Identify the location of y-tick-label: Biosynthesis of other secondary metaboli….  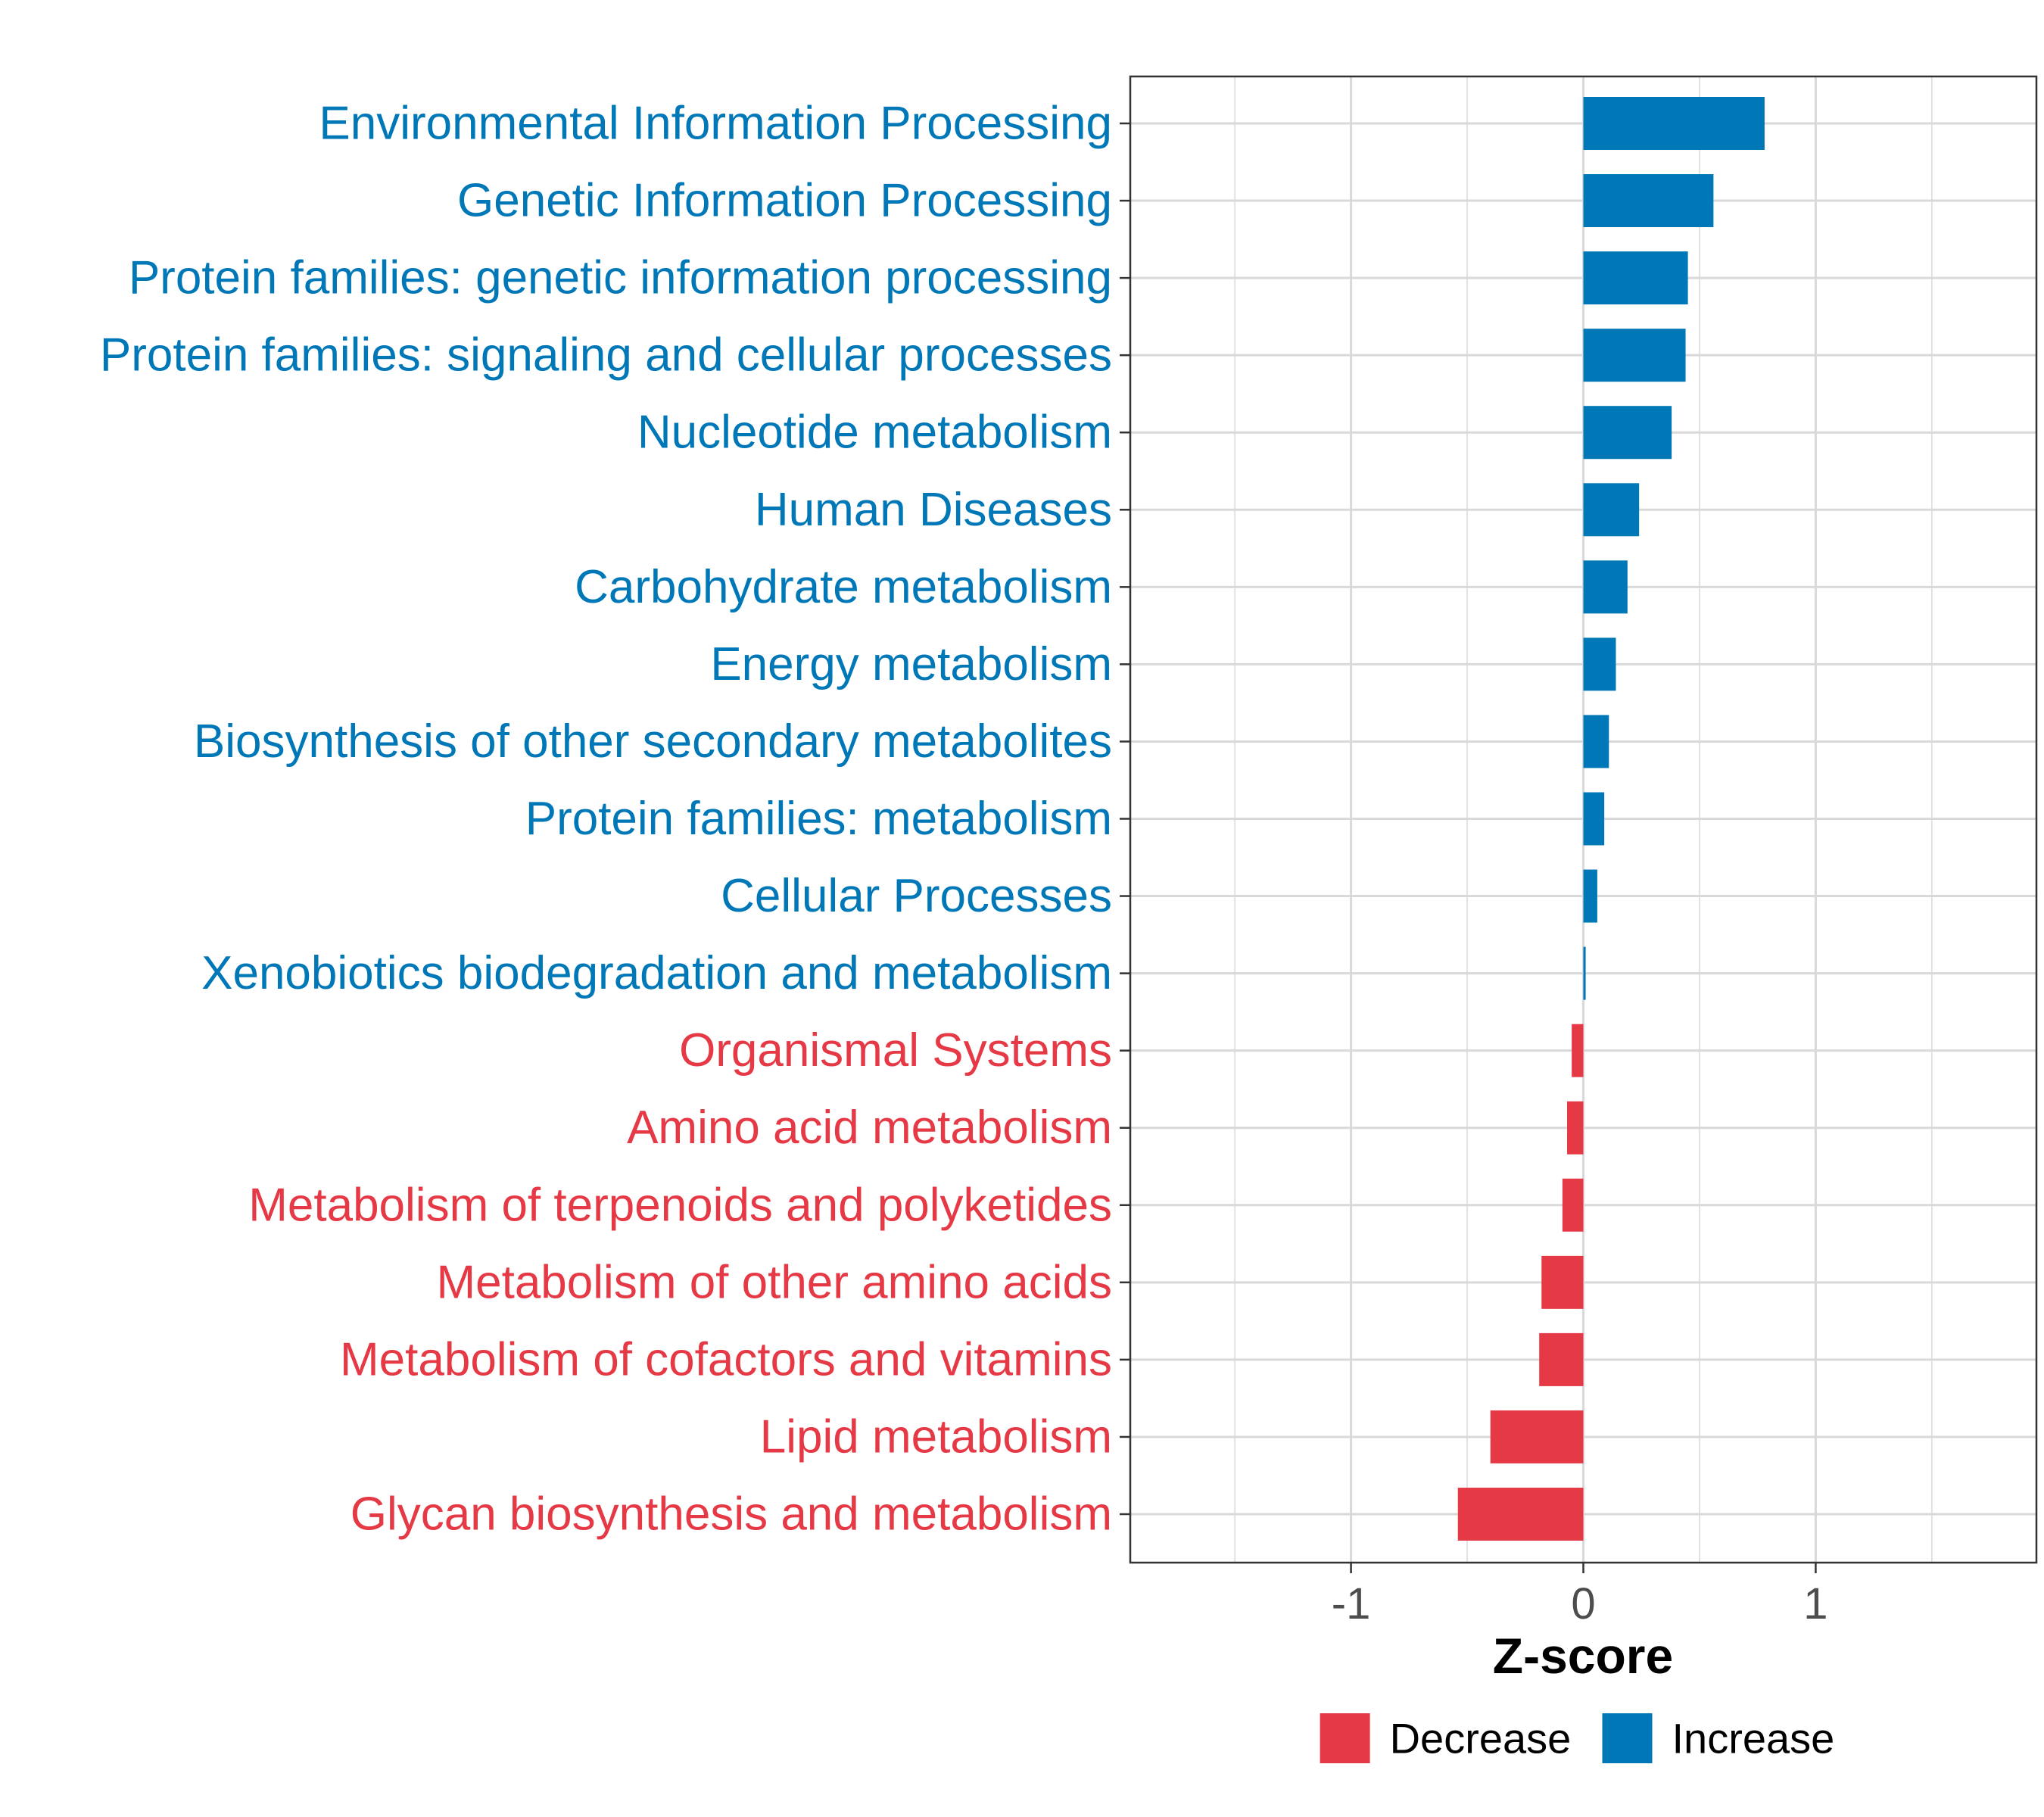
(653, 741).